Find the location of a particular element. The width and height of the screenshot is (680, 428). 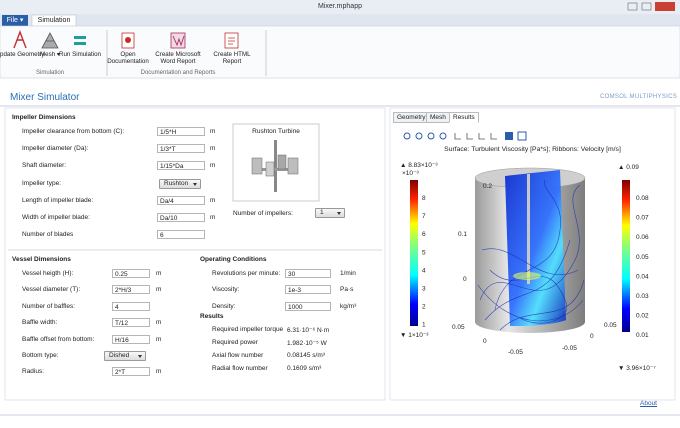

input-field: 0.25 is located at coordinates (131, 273).